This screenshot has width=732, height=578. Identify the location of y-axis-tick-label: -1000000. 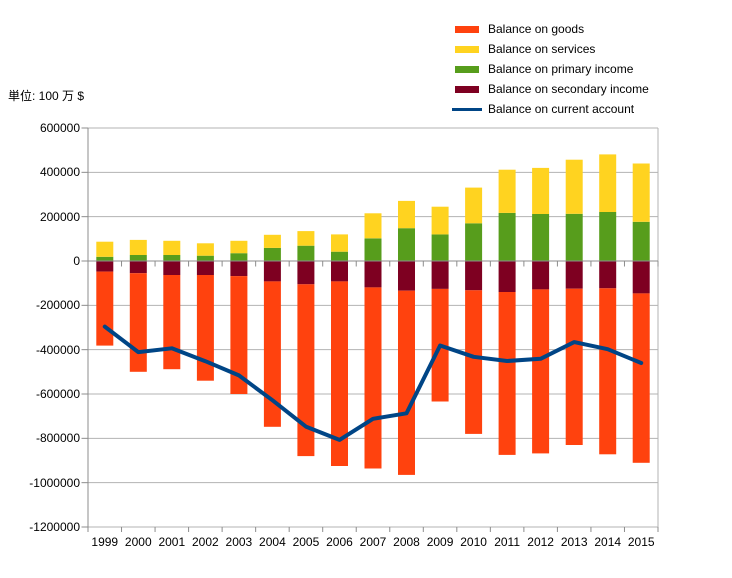
(54, 482).